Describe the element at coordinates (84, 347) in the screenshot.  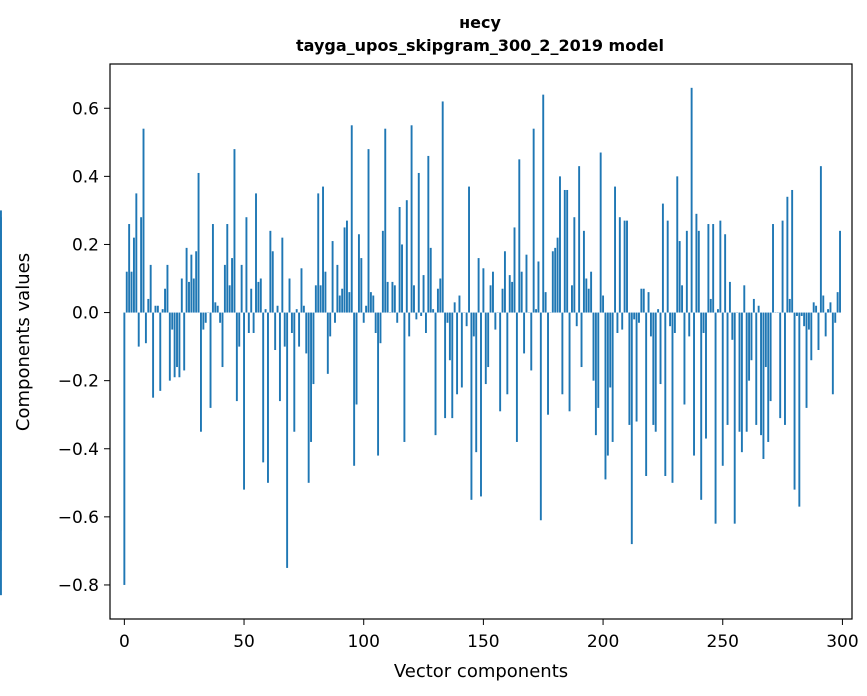
I see `y-axis-ticks: −0.8 −0.6 −0.4 −0.2 0.0 0.2 0.4 0.6` at that location.